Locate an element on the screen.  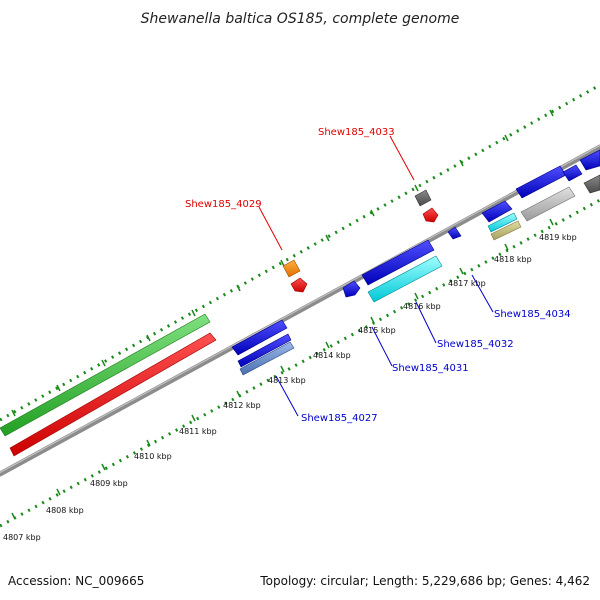
tick-label: 4810 kbp is located at coordinates (153, 456).